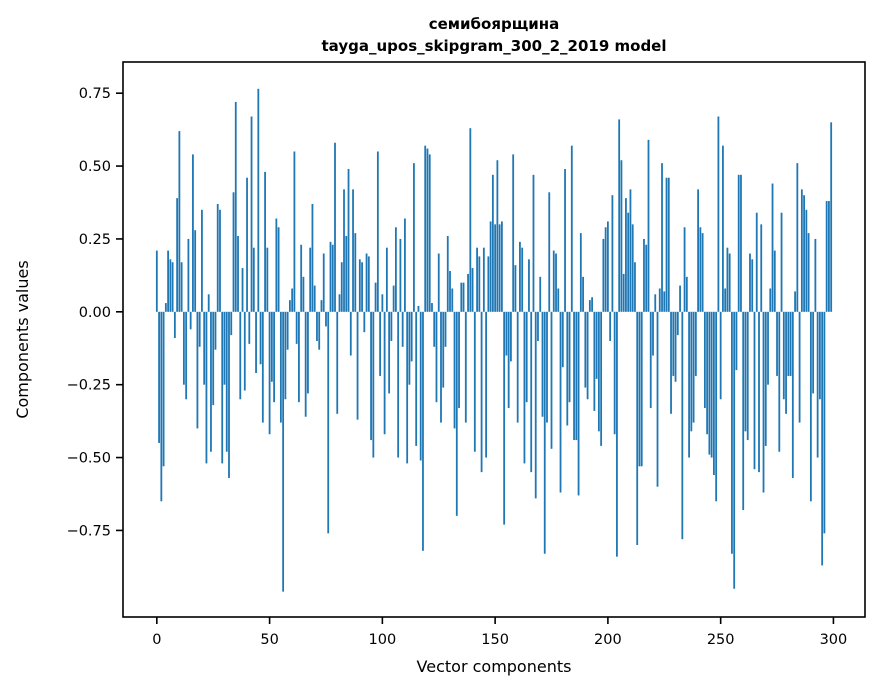  Describe the element at coordinates (608, 640) in the screenshot. I see `x-tick-label: 200` at that location.